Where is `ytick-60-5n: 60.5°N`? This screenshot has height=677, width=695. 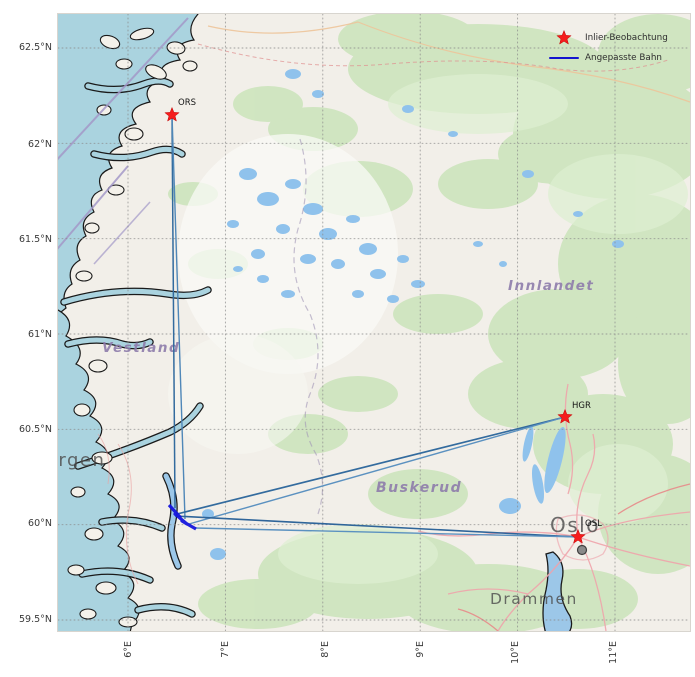
ytick-60-5n: 60.5°N is located at coordinates (35, 429).